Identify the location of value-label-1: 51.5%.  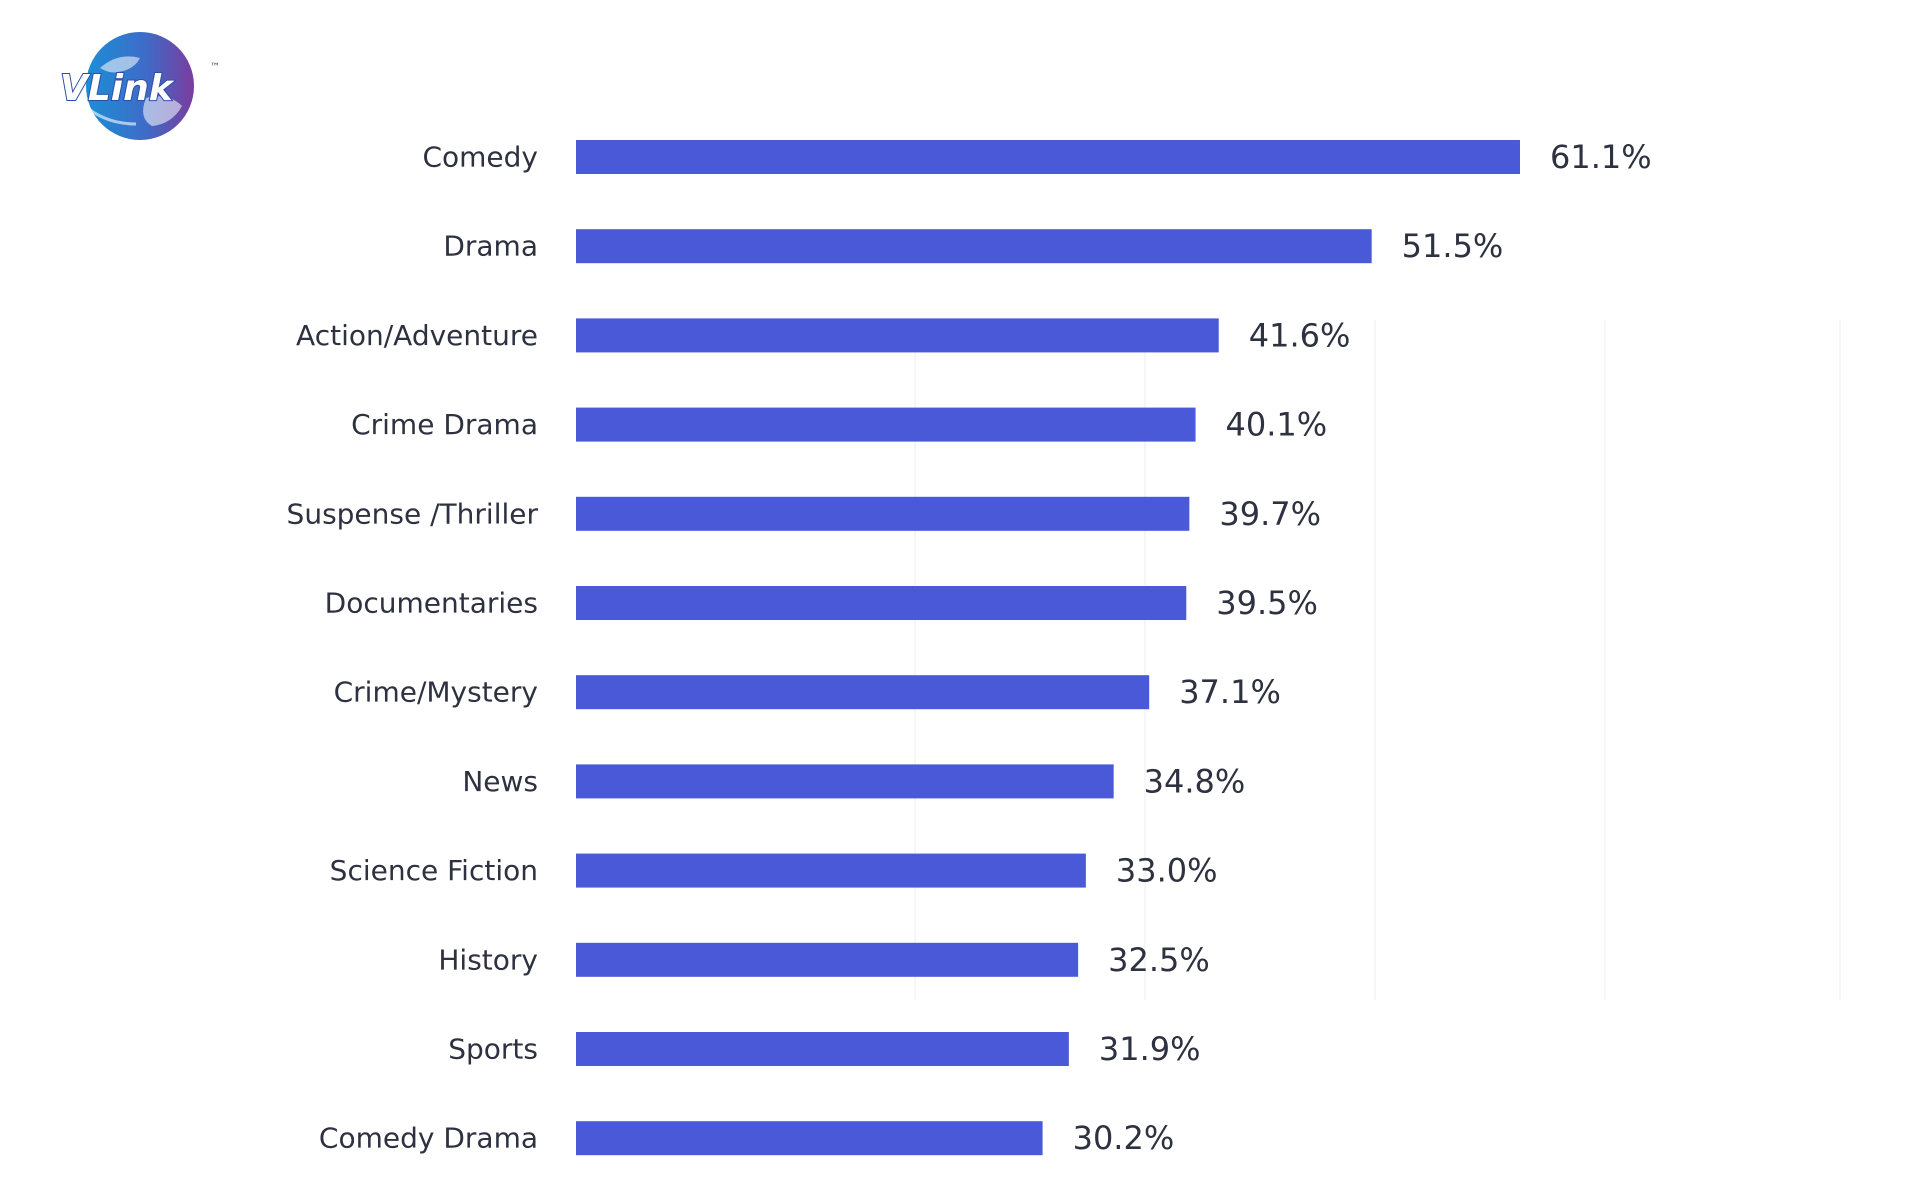
(1453, 246).